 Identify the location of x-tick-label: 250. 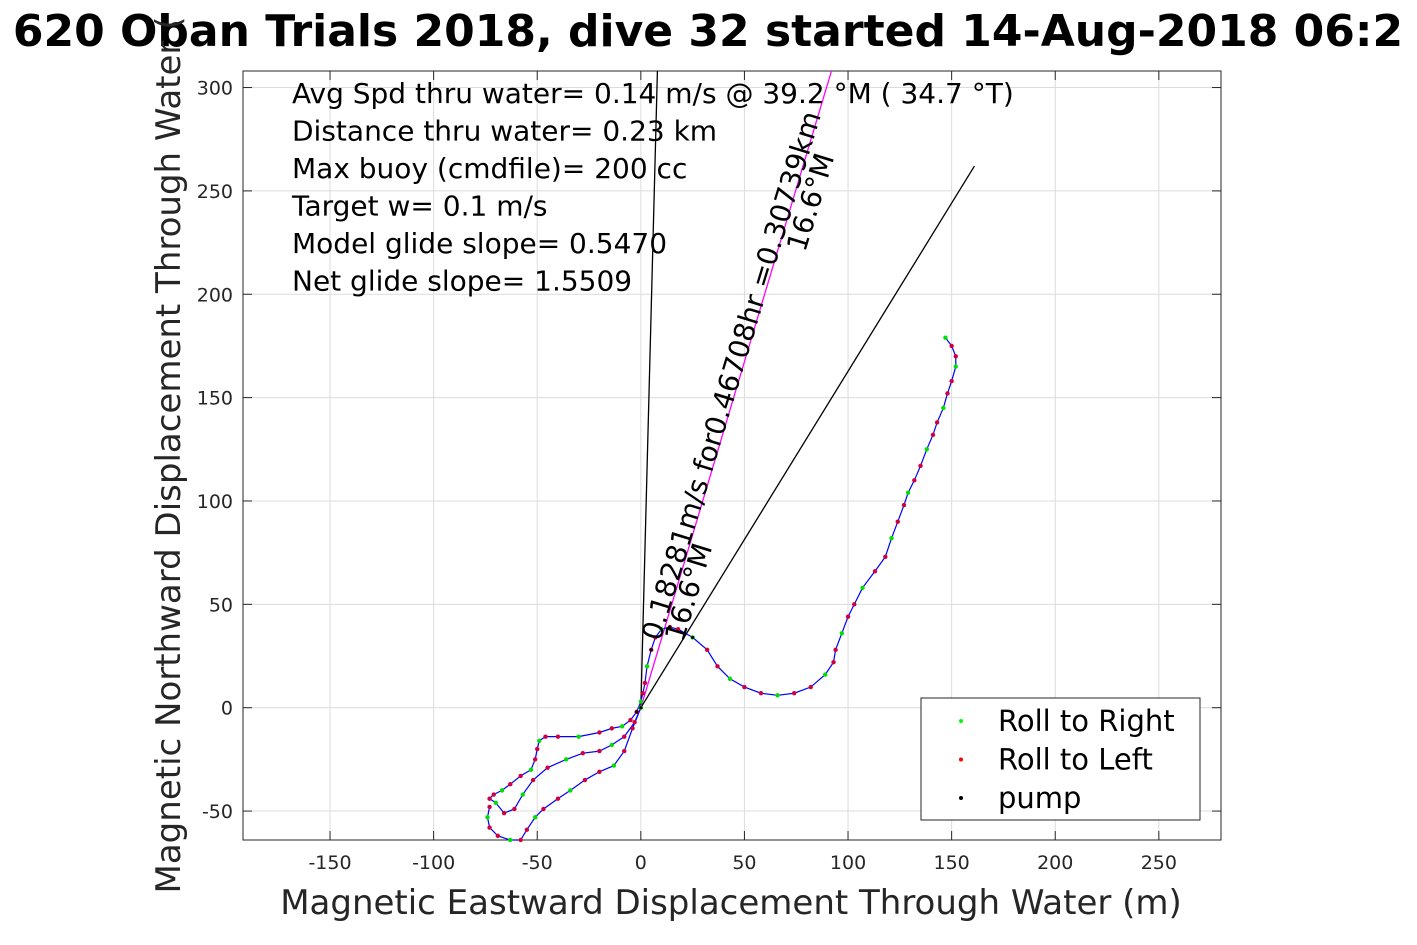
(1159, 863).